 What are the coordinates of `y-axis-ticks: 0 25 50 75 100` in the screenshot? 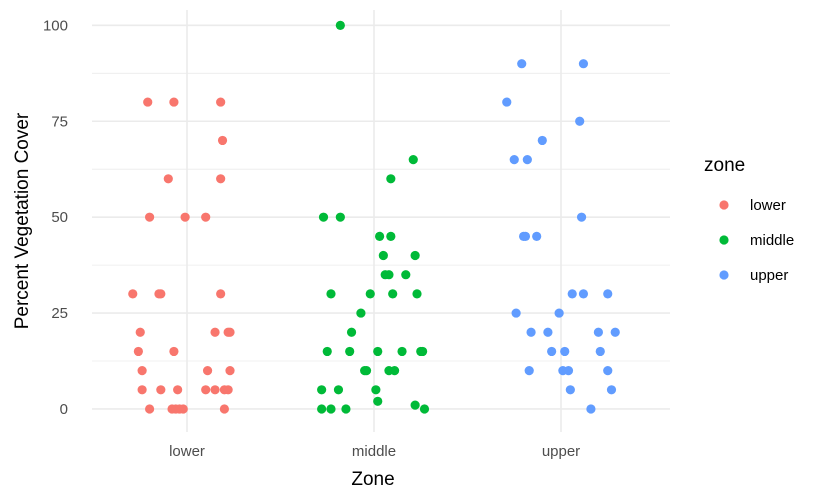 It's located at (55, 217).